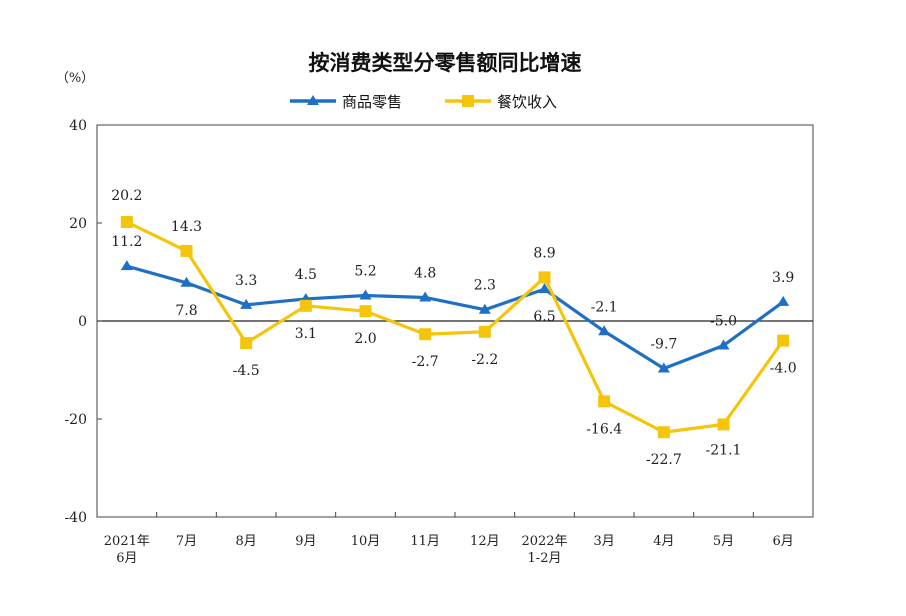 This screenshot has width=906, height=616. I want to click on y-axis: 40 20 0 -20 -40, so click(83, 322).